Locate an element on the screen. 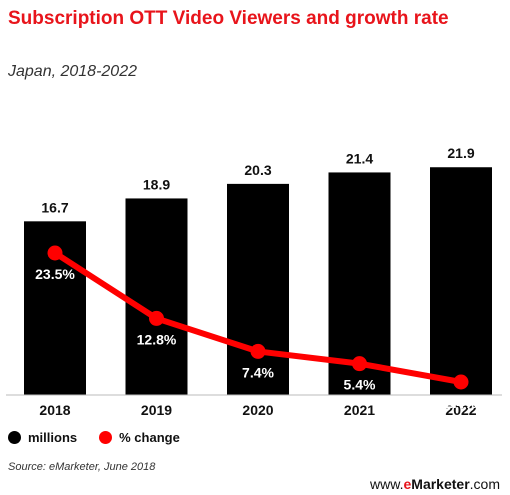  bar-value-label-2019: 18.9 is located at coordinates (156, 184).